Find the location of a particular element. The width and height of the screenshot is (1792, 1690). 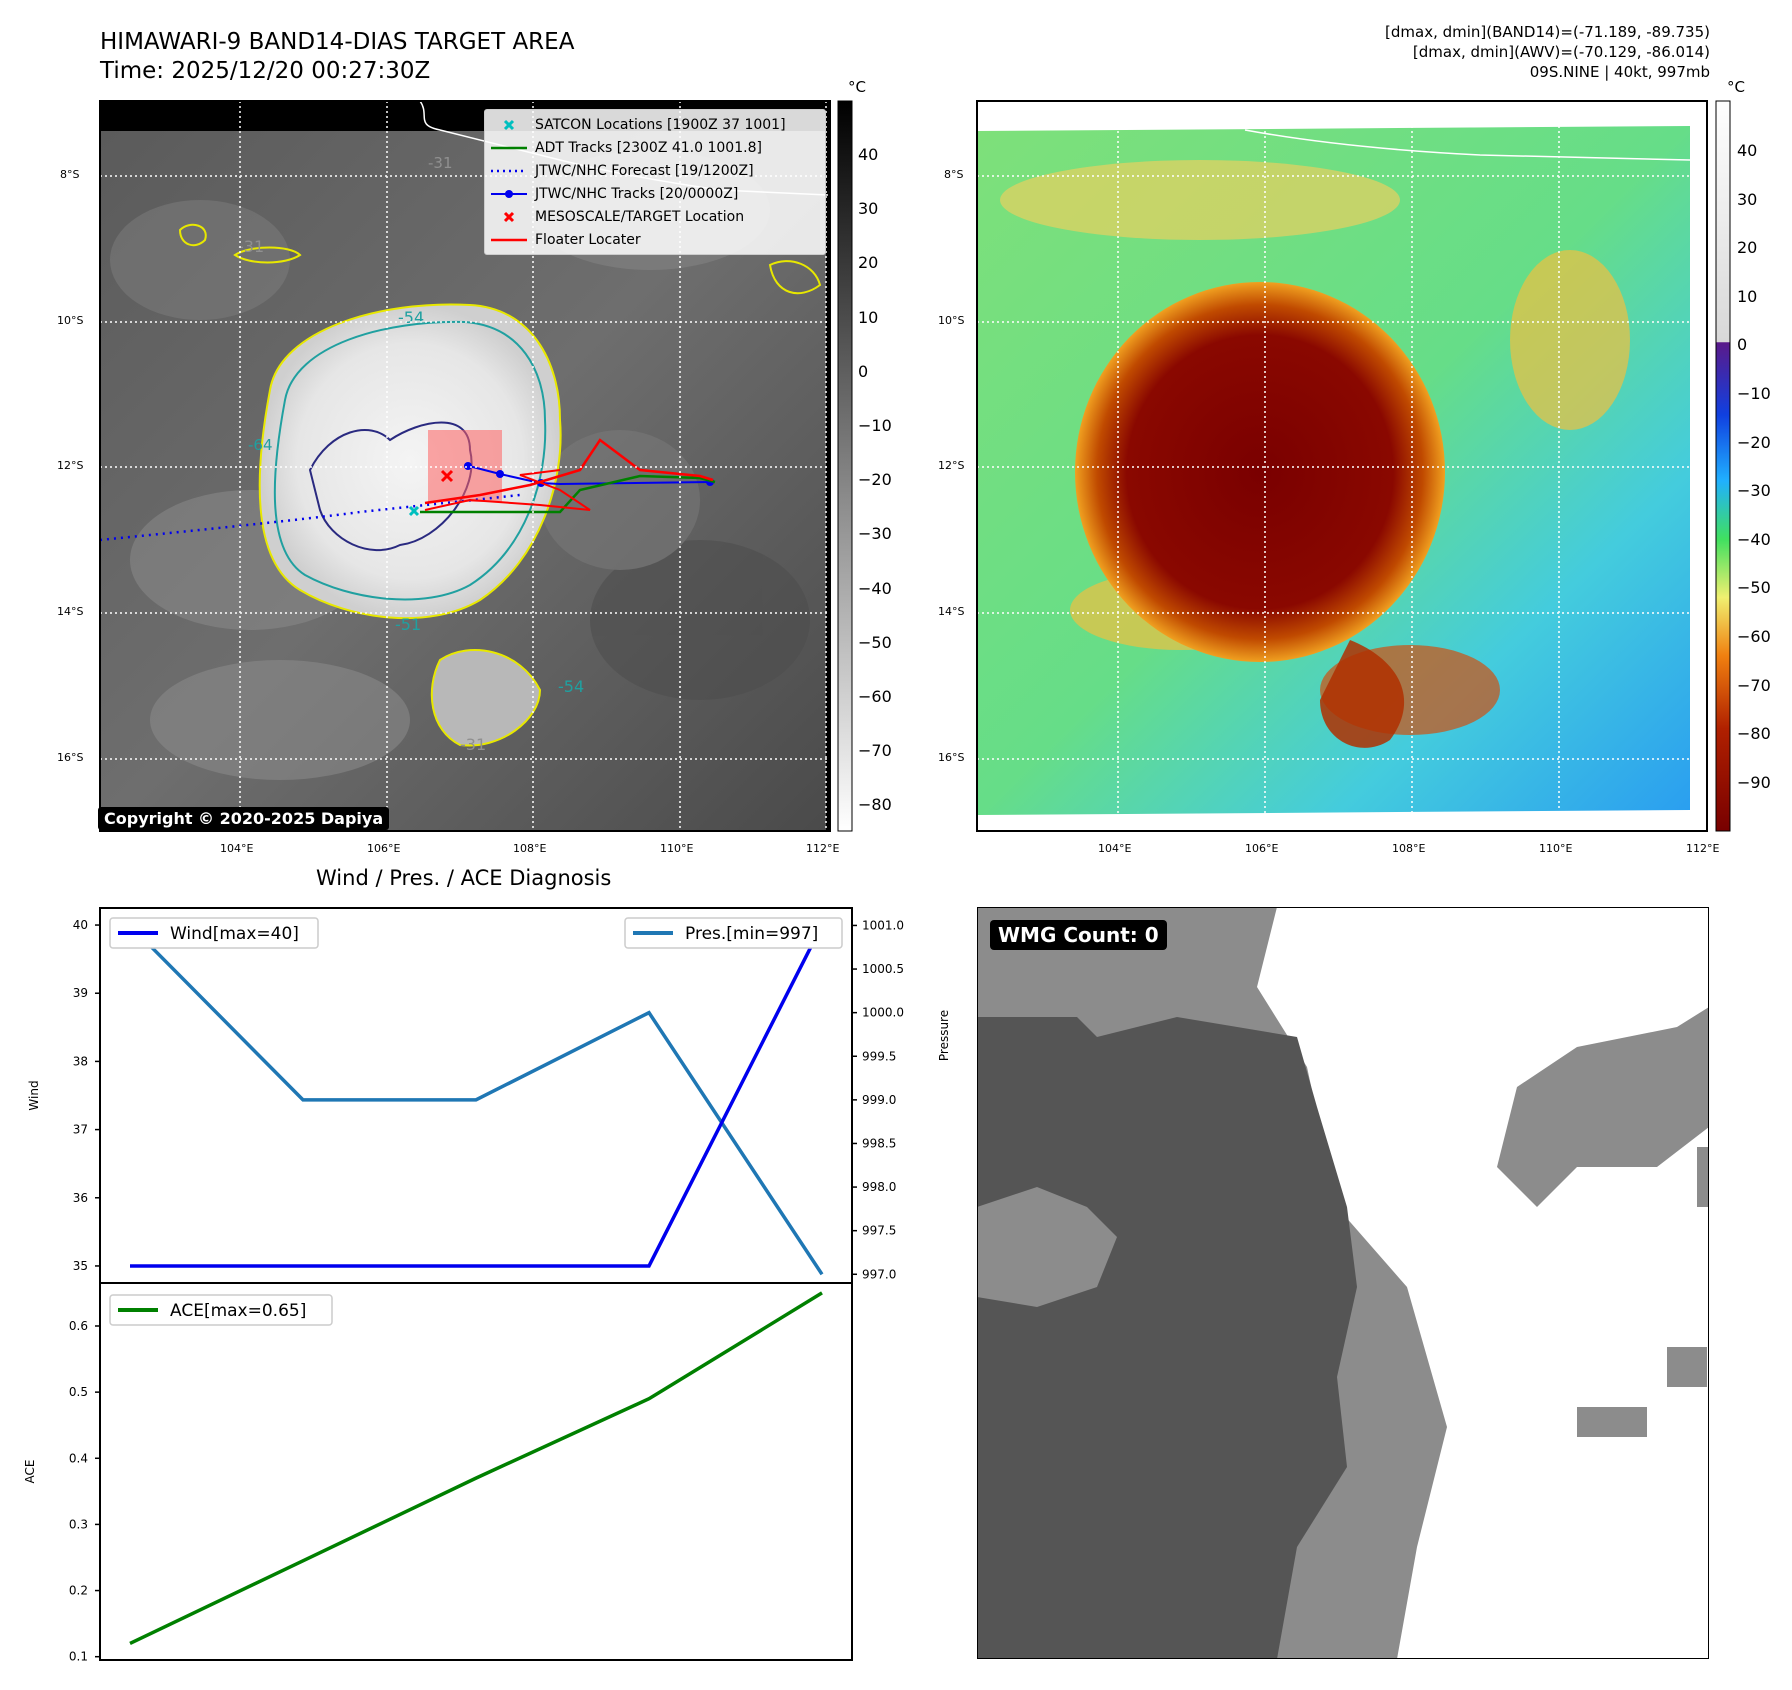

lon-label: 112°E is located at coordinates (1703, 848).